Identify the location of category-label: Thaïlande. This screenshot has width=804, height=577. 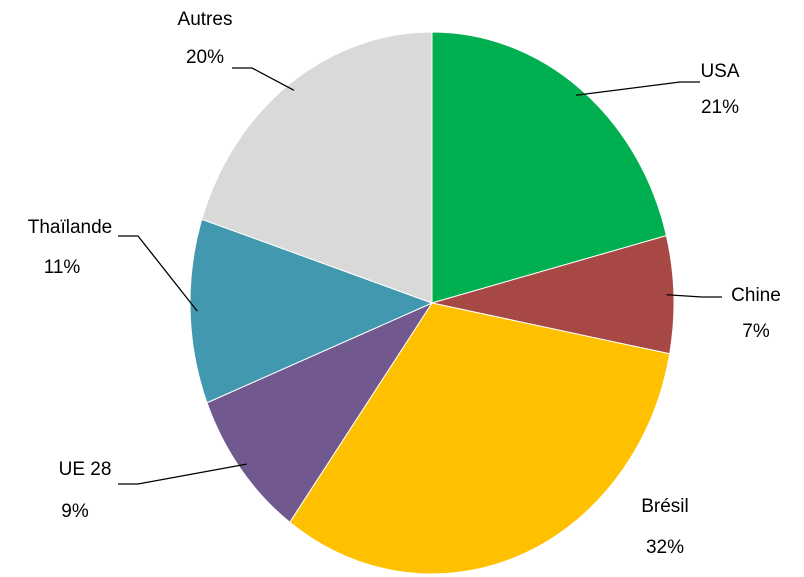
(70, 227).